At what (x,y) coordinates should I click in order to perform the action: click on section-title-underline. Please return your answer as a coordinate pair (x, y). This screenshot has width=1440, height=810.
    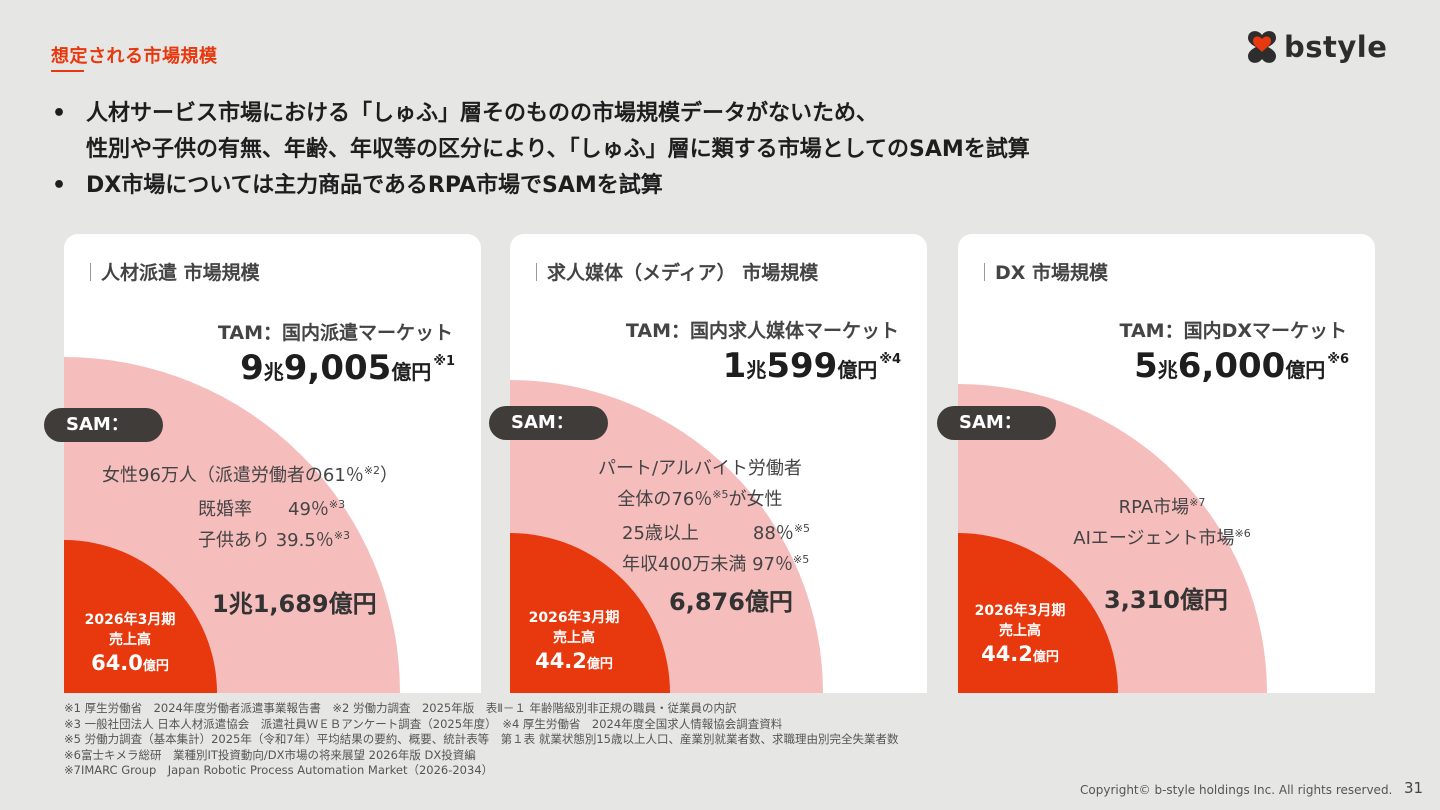
    Looking at the image, I should click on (67, 71).